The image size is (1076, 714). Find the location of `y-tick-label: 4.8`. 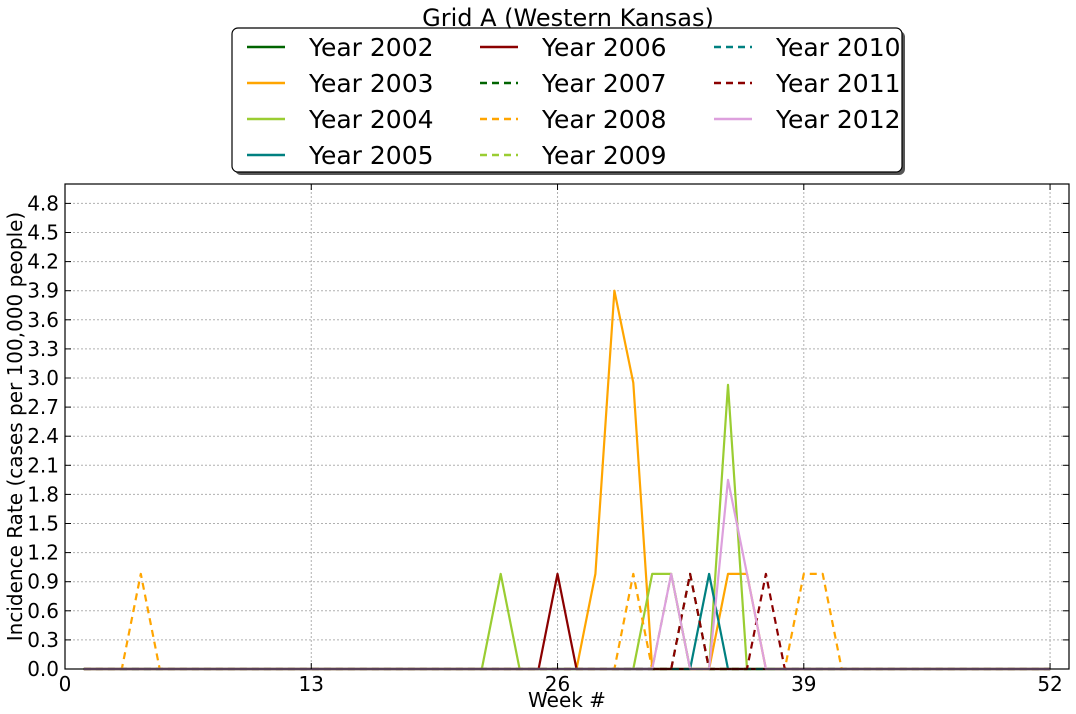

y-tick-label: 4.8 is located at coordinates (43, 203).